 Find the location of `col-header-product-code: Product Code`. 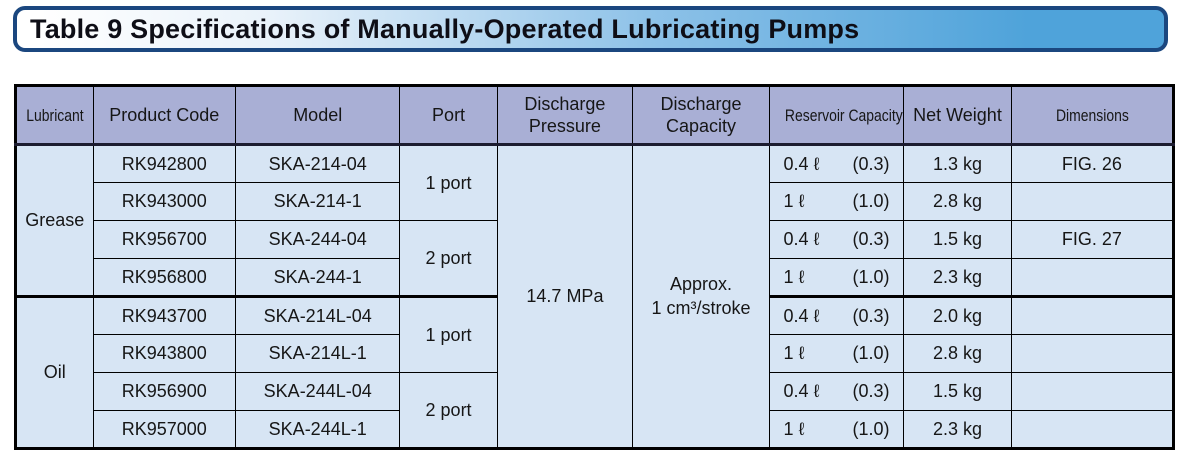

col-header-product-code: Product Code is located at coordinates (164, 115).